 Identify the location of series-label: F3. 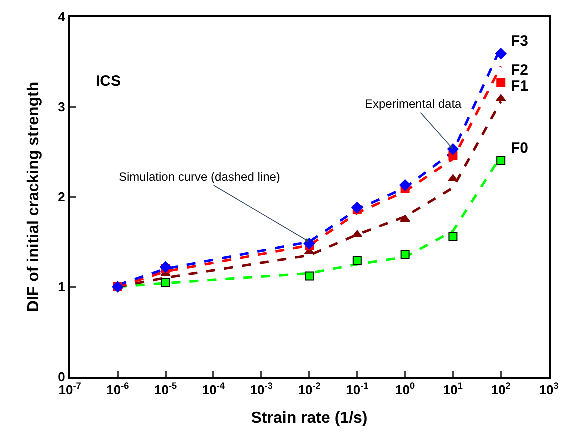
(520, 41).